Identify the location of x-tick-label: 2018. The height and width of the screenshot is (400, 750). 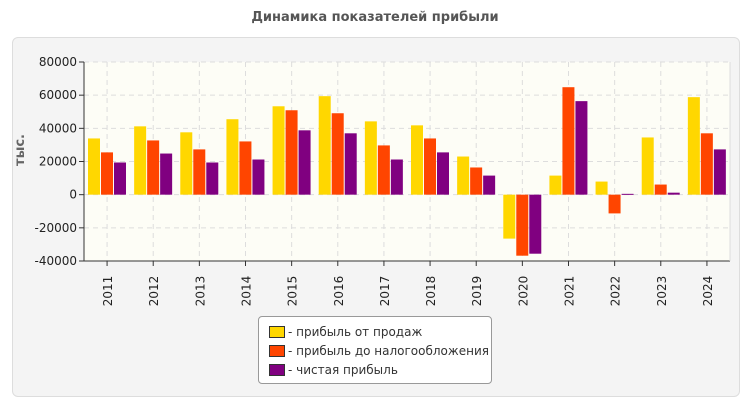
(431, 291).